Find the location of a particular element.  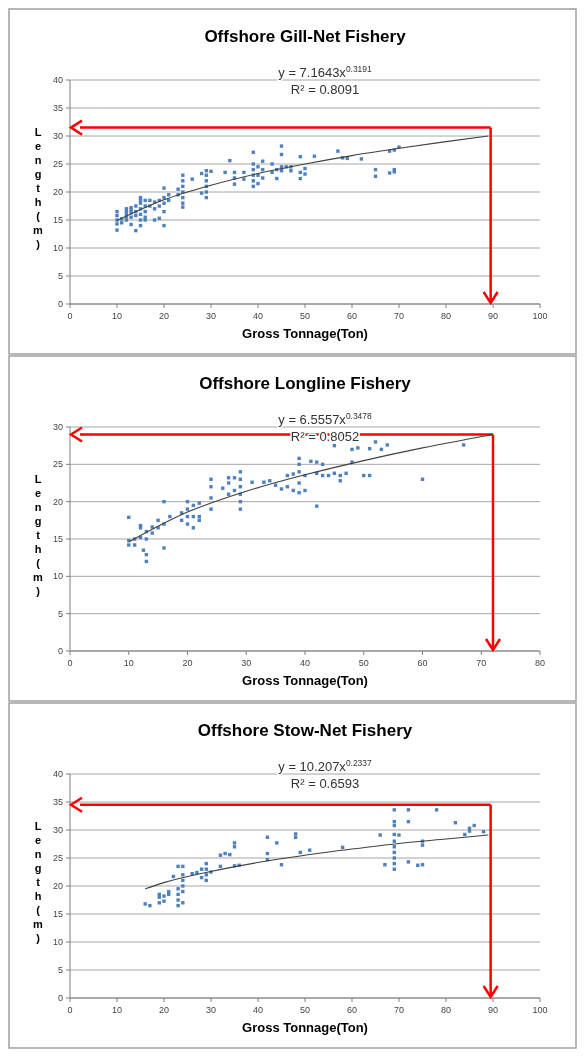

annotation: R² = 0.8091 is located at coordinates (325, 89).